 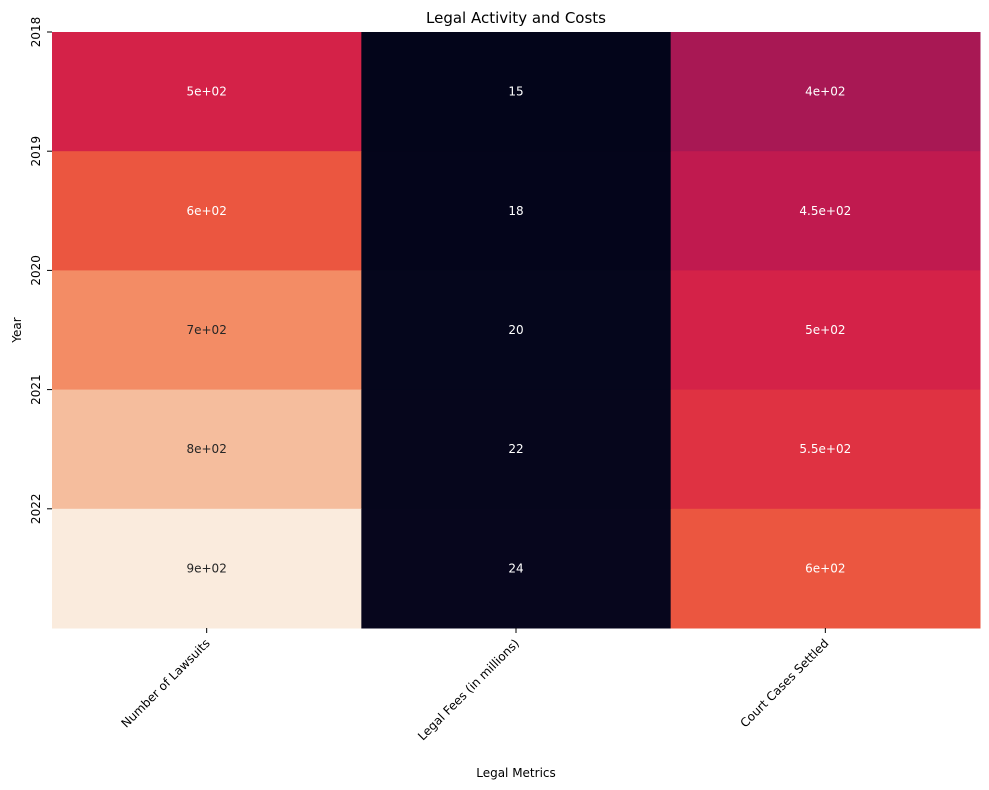 I want to click on chart-title: Legal Activity and Costs, so click(x=516, y=18).